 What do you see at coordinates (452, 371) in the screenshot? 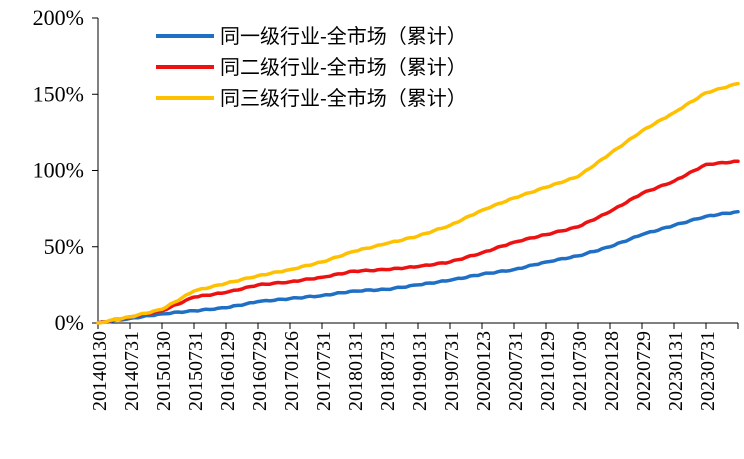
I see `x-tick-label: 20190731` at bounding box center [452, 371].